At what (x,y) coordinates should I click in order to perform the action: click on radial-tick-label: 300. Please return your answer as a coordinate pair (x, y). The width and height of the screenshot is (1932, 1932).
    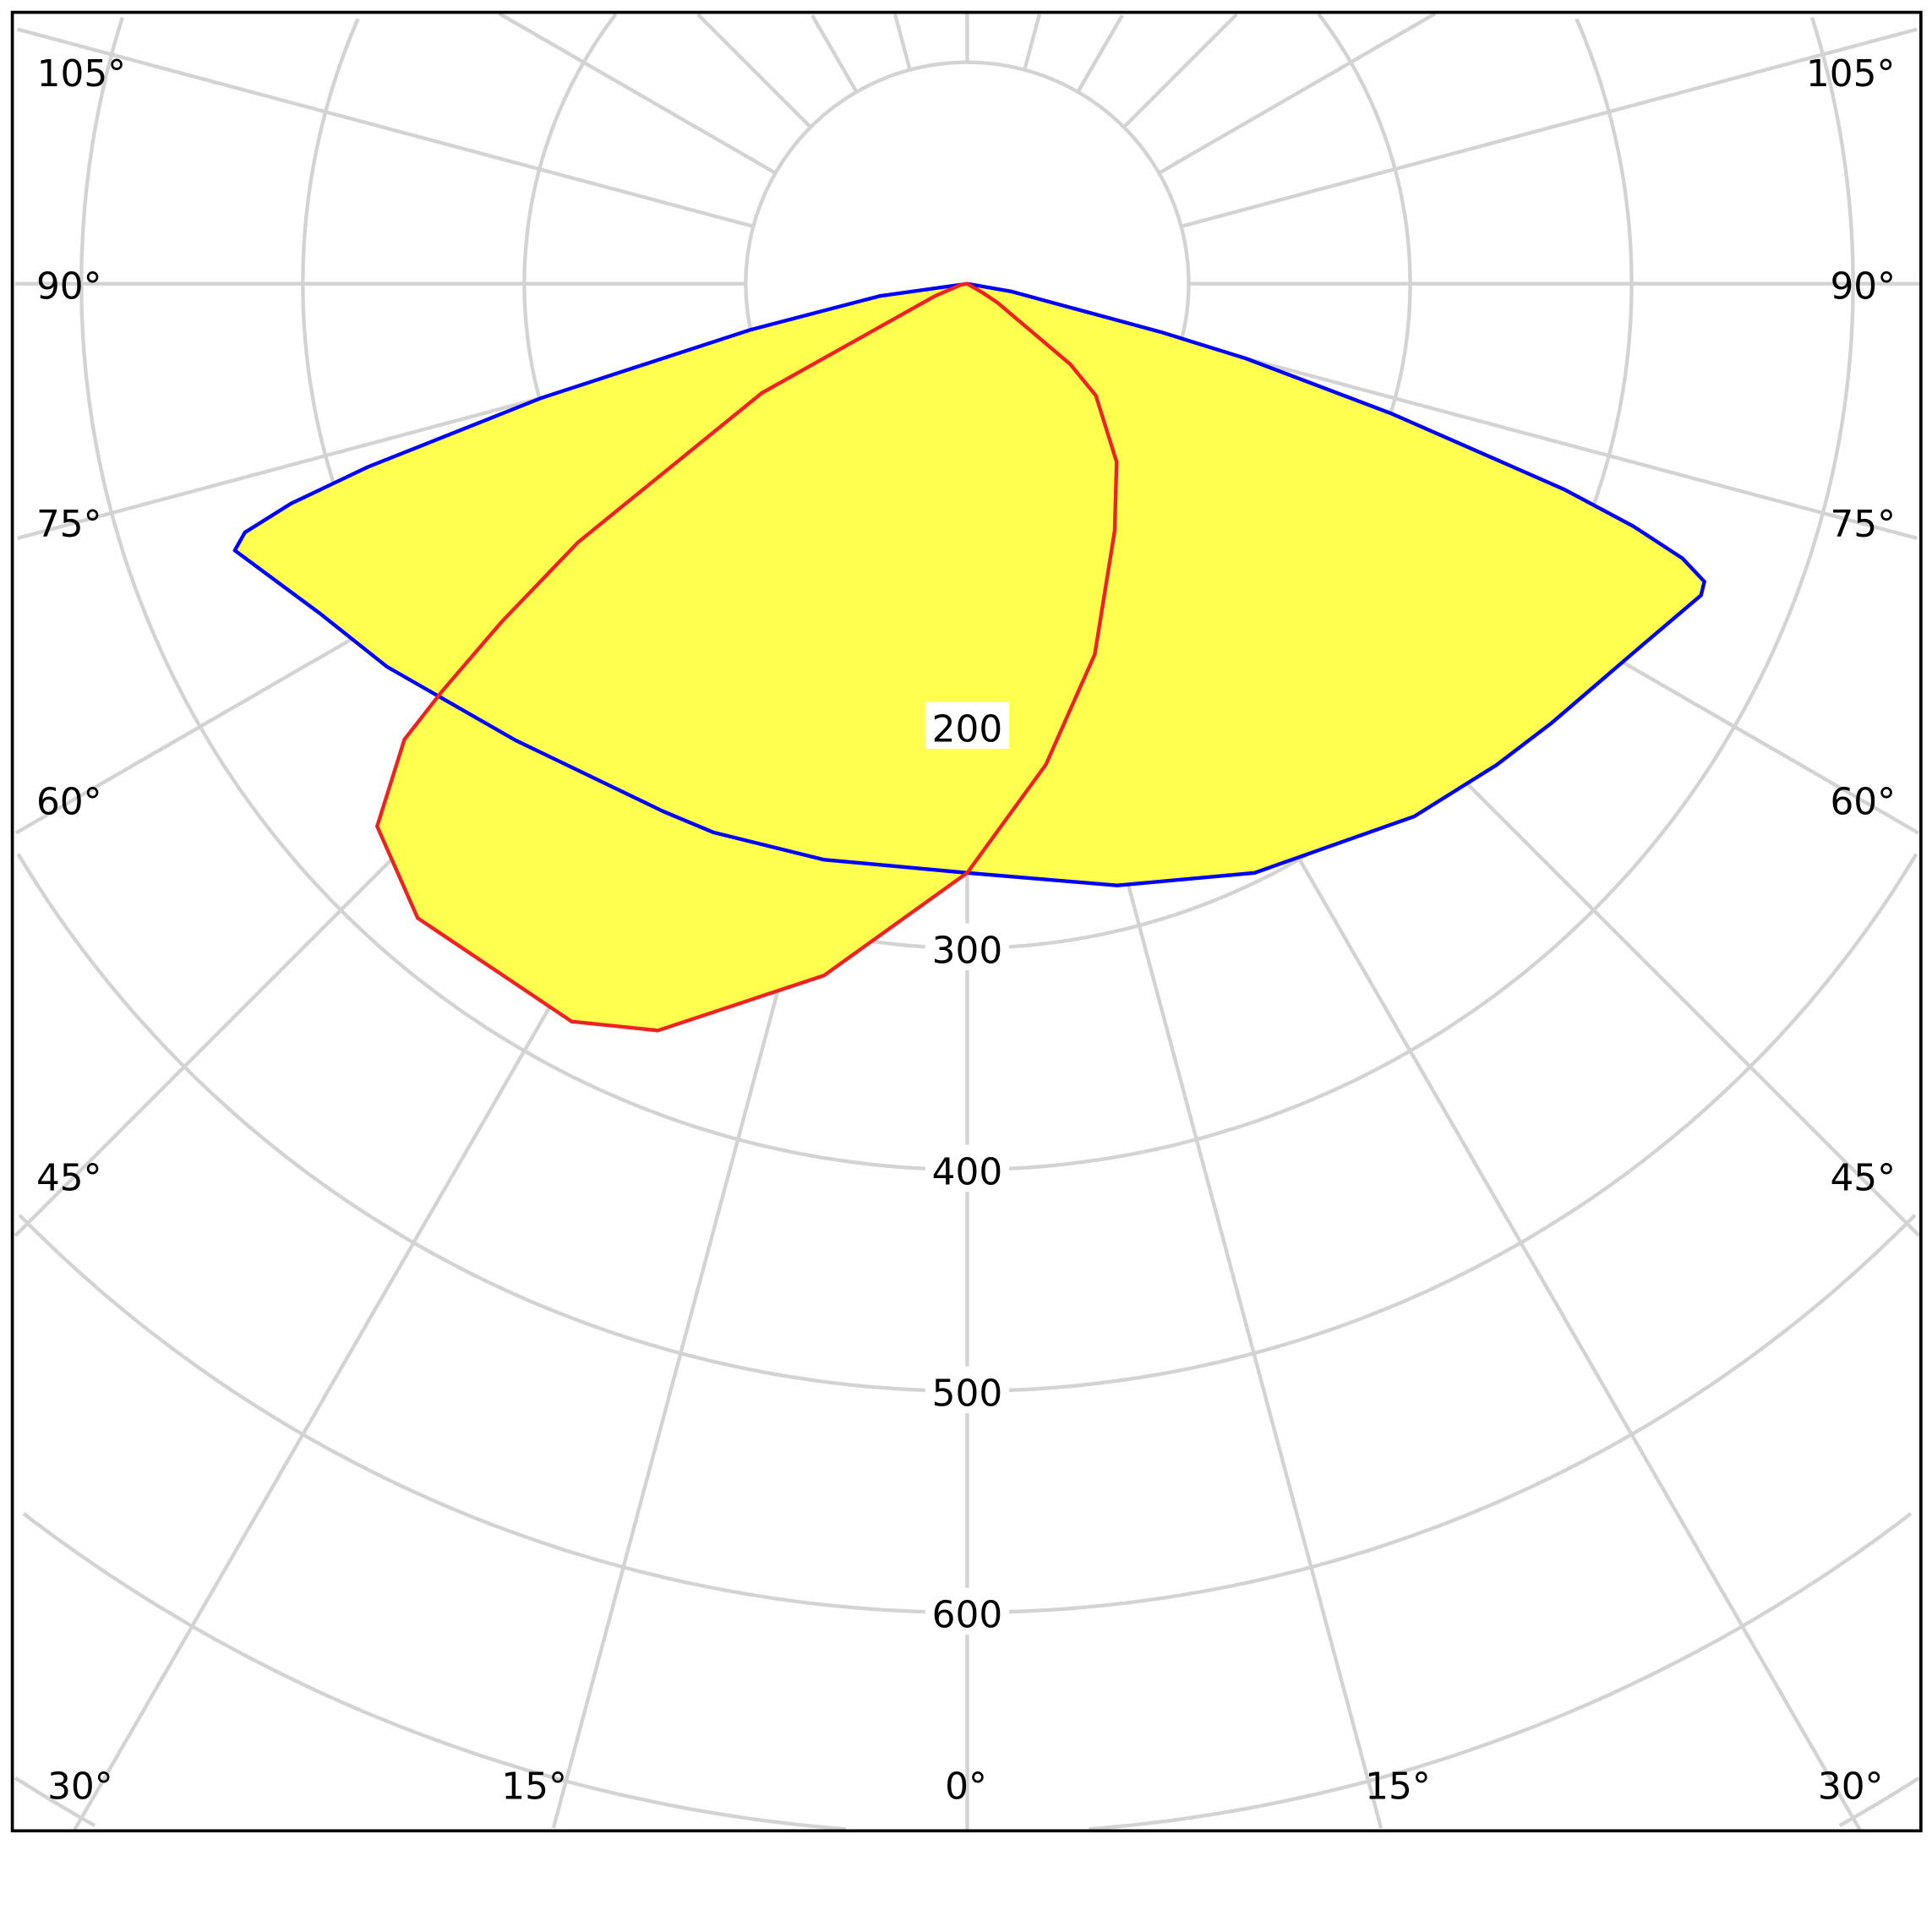
    Looking at the image, I should click on (968, 950).